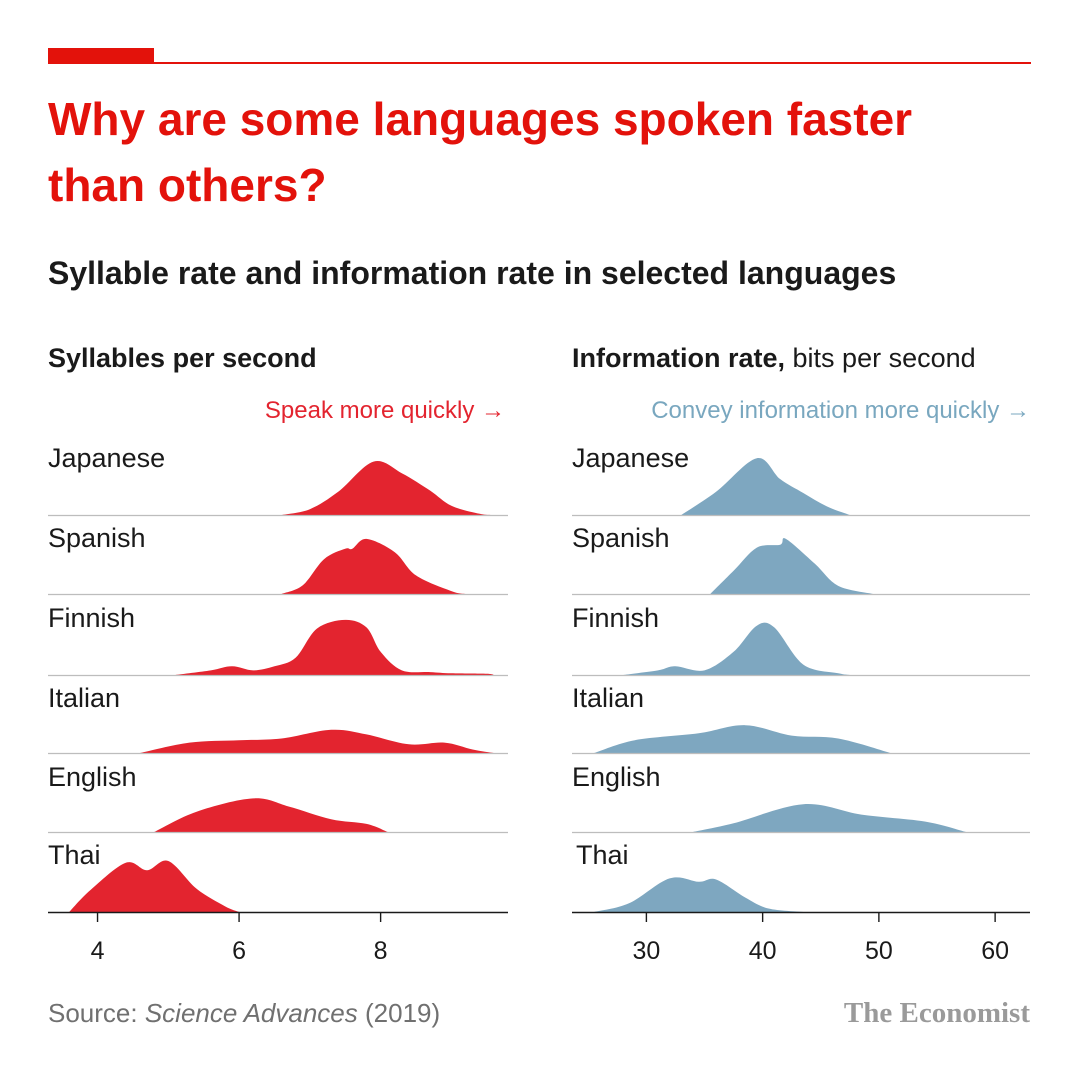 The image size is (1080, 1080). Describe the element at coordinates (678, 358) in the screenshot. I see `panel-title-main: Information rate,` at that location.